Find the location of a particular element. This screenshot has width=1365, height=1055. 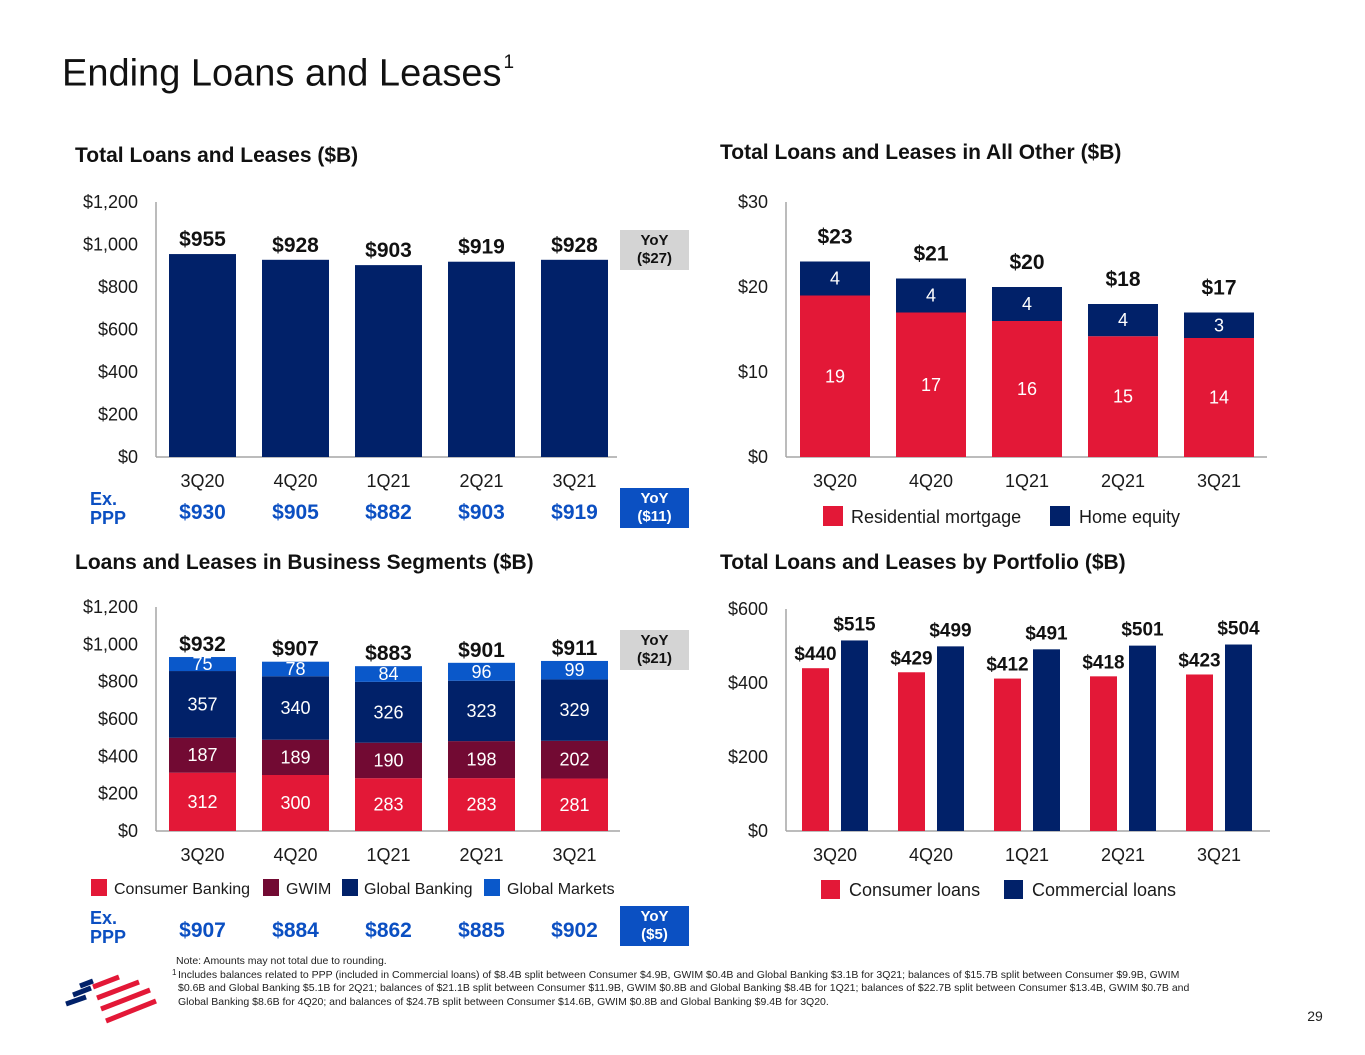

x-tick-label: 4Q20 is located at coordinates (931, 481).